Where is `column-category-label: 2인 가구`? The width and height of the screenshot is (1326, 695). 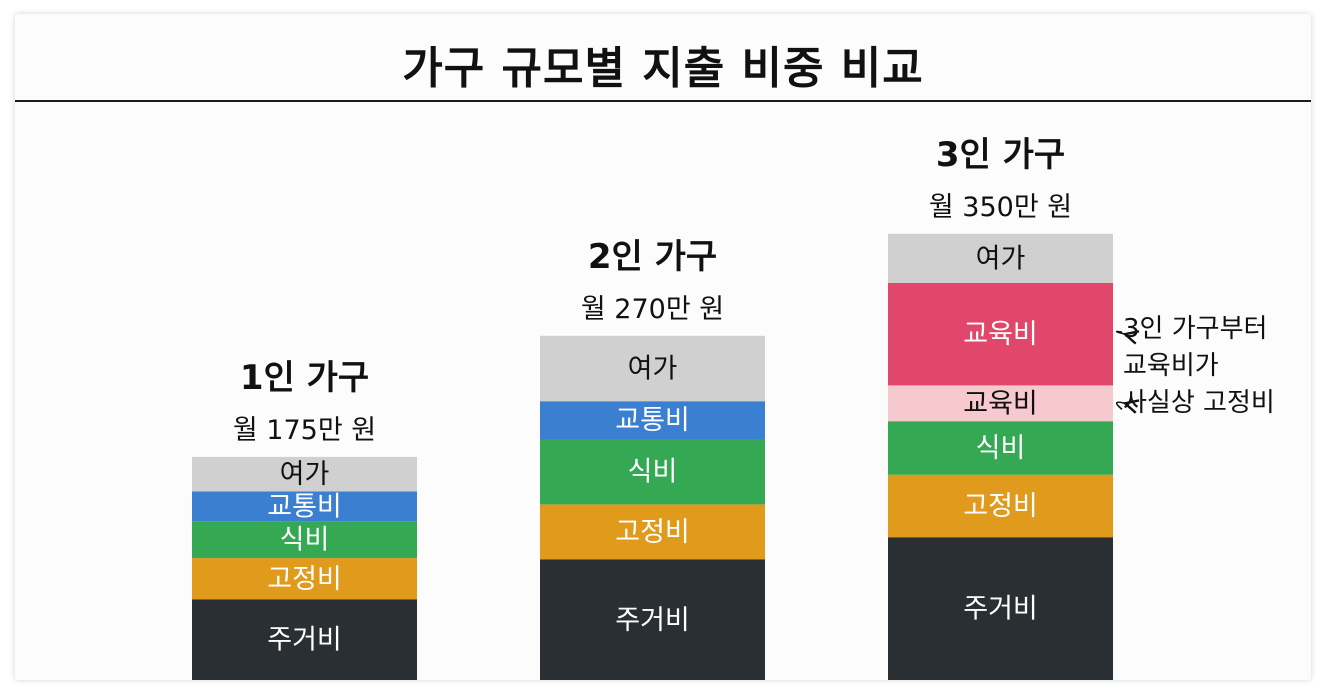
column-category-label: 2인 가구 is located at coordinates (652, 257).